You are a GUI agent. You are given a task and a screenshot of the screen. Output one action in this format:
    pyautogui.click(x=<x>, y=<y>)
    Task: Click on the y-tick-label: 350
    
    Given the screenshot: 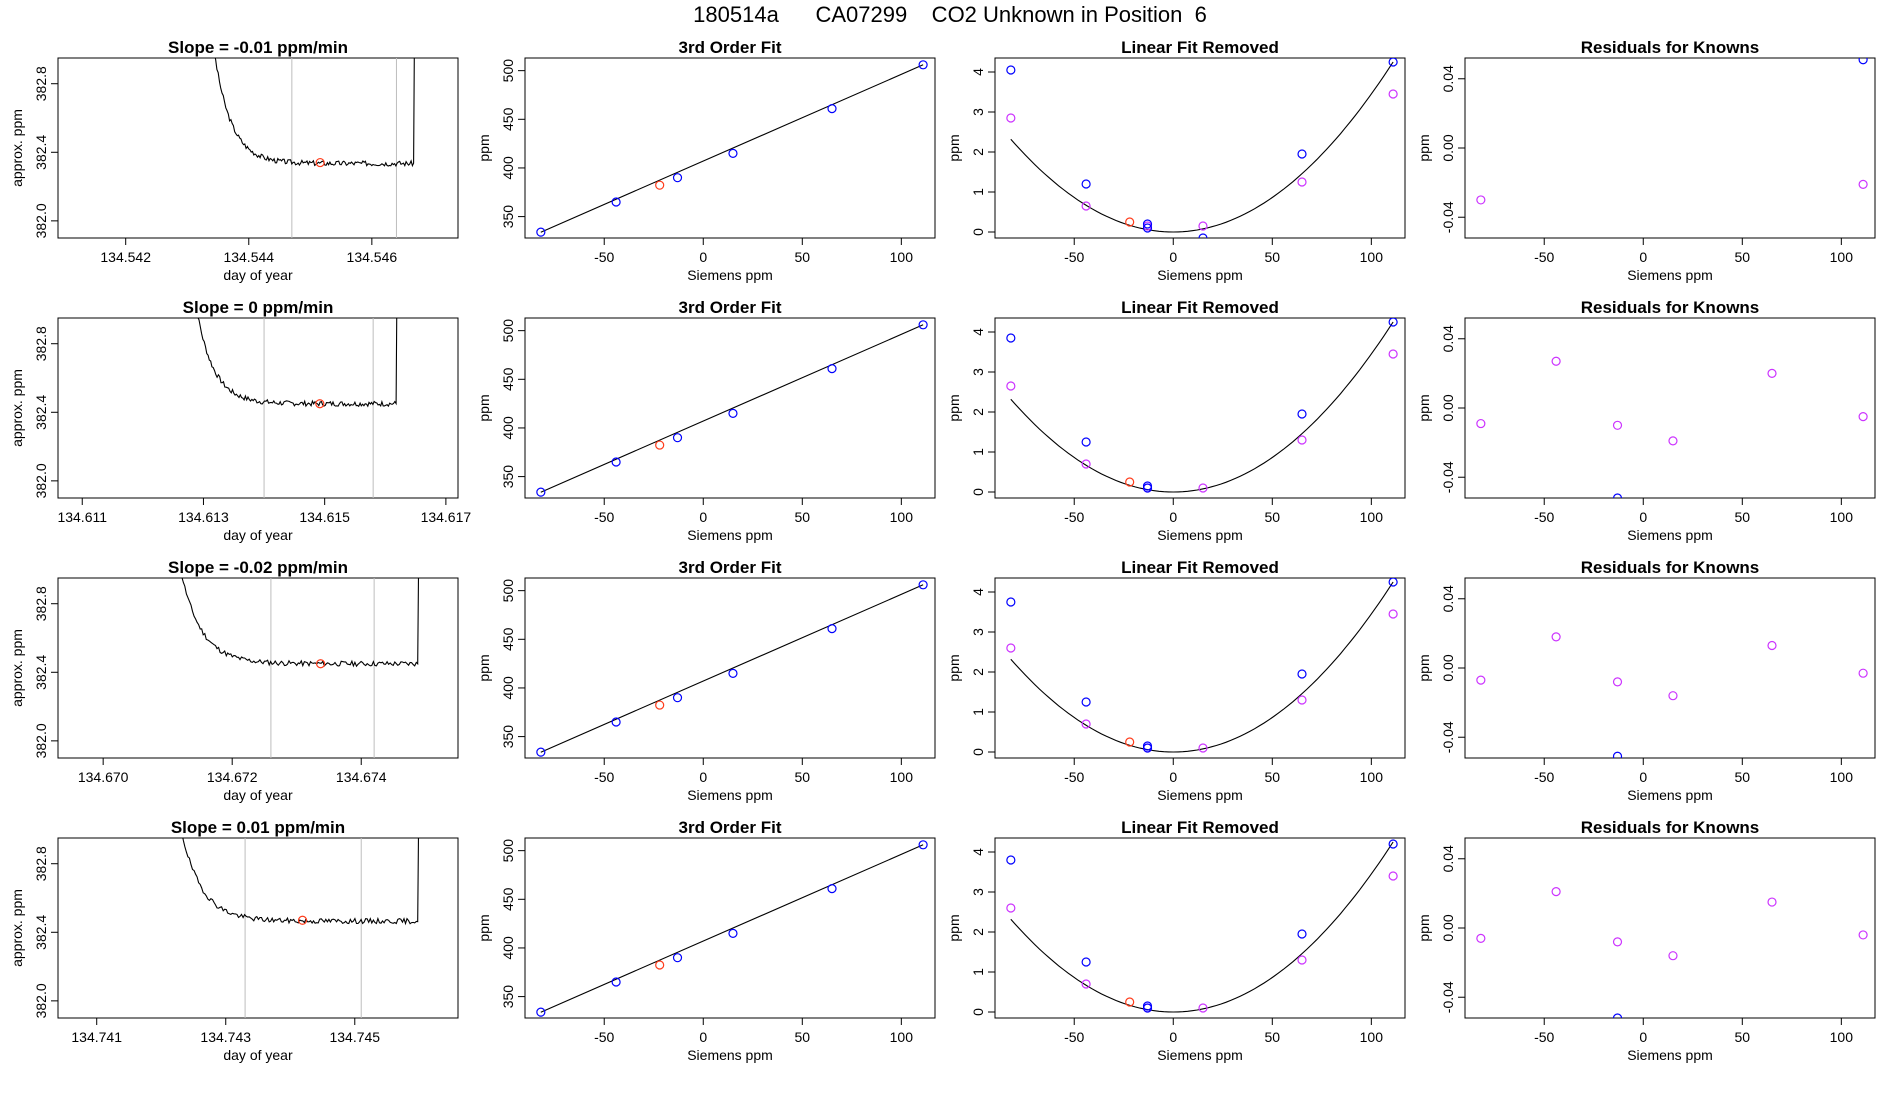 What is the action you would take?
    pyautogui.click(x=508, y=217)
    